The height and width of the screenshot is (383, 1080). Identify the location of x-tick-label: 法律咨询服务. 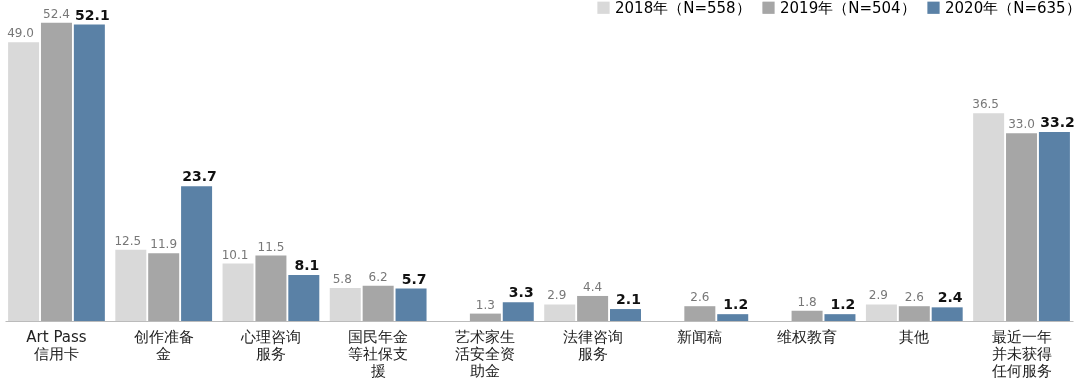
(592, 345).